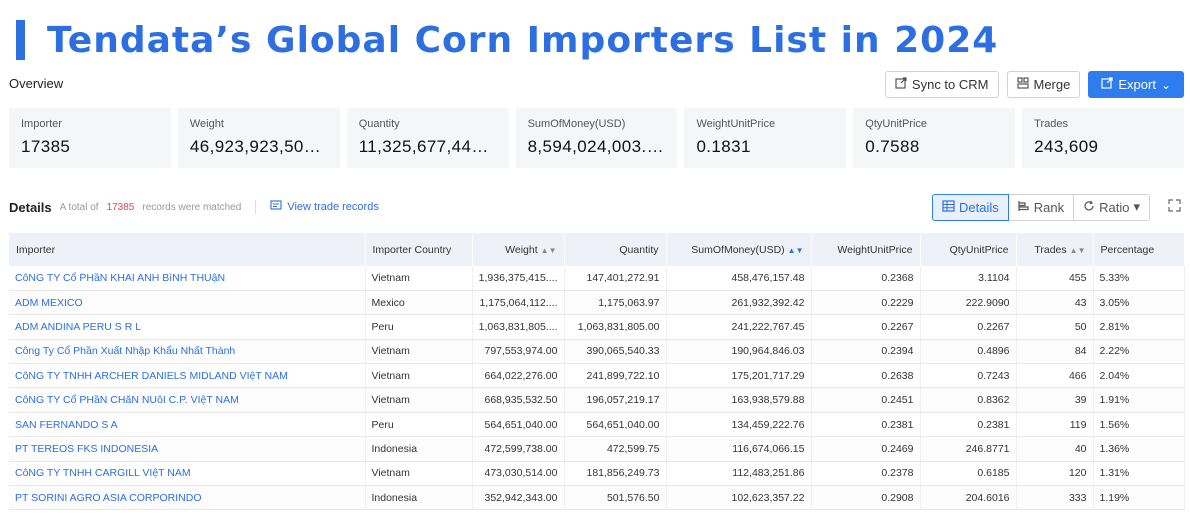 The height and width of the screenshot is (526, 1190). What do you see at coordinates (968, 498) in the screenshot?
I see `cell-qty-unit-price: 204.6016` at bounding box center [968, 498].